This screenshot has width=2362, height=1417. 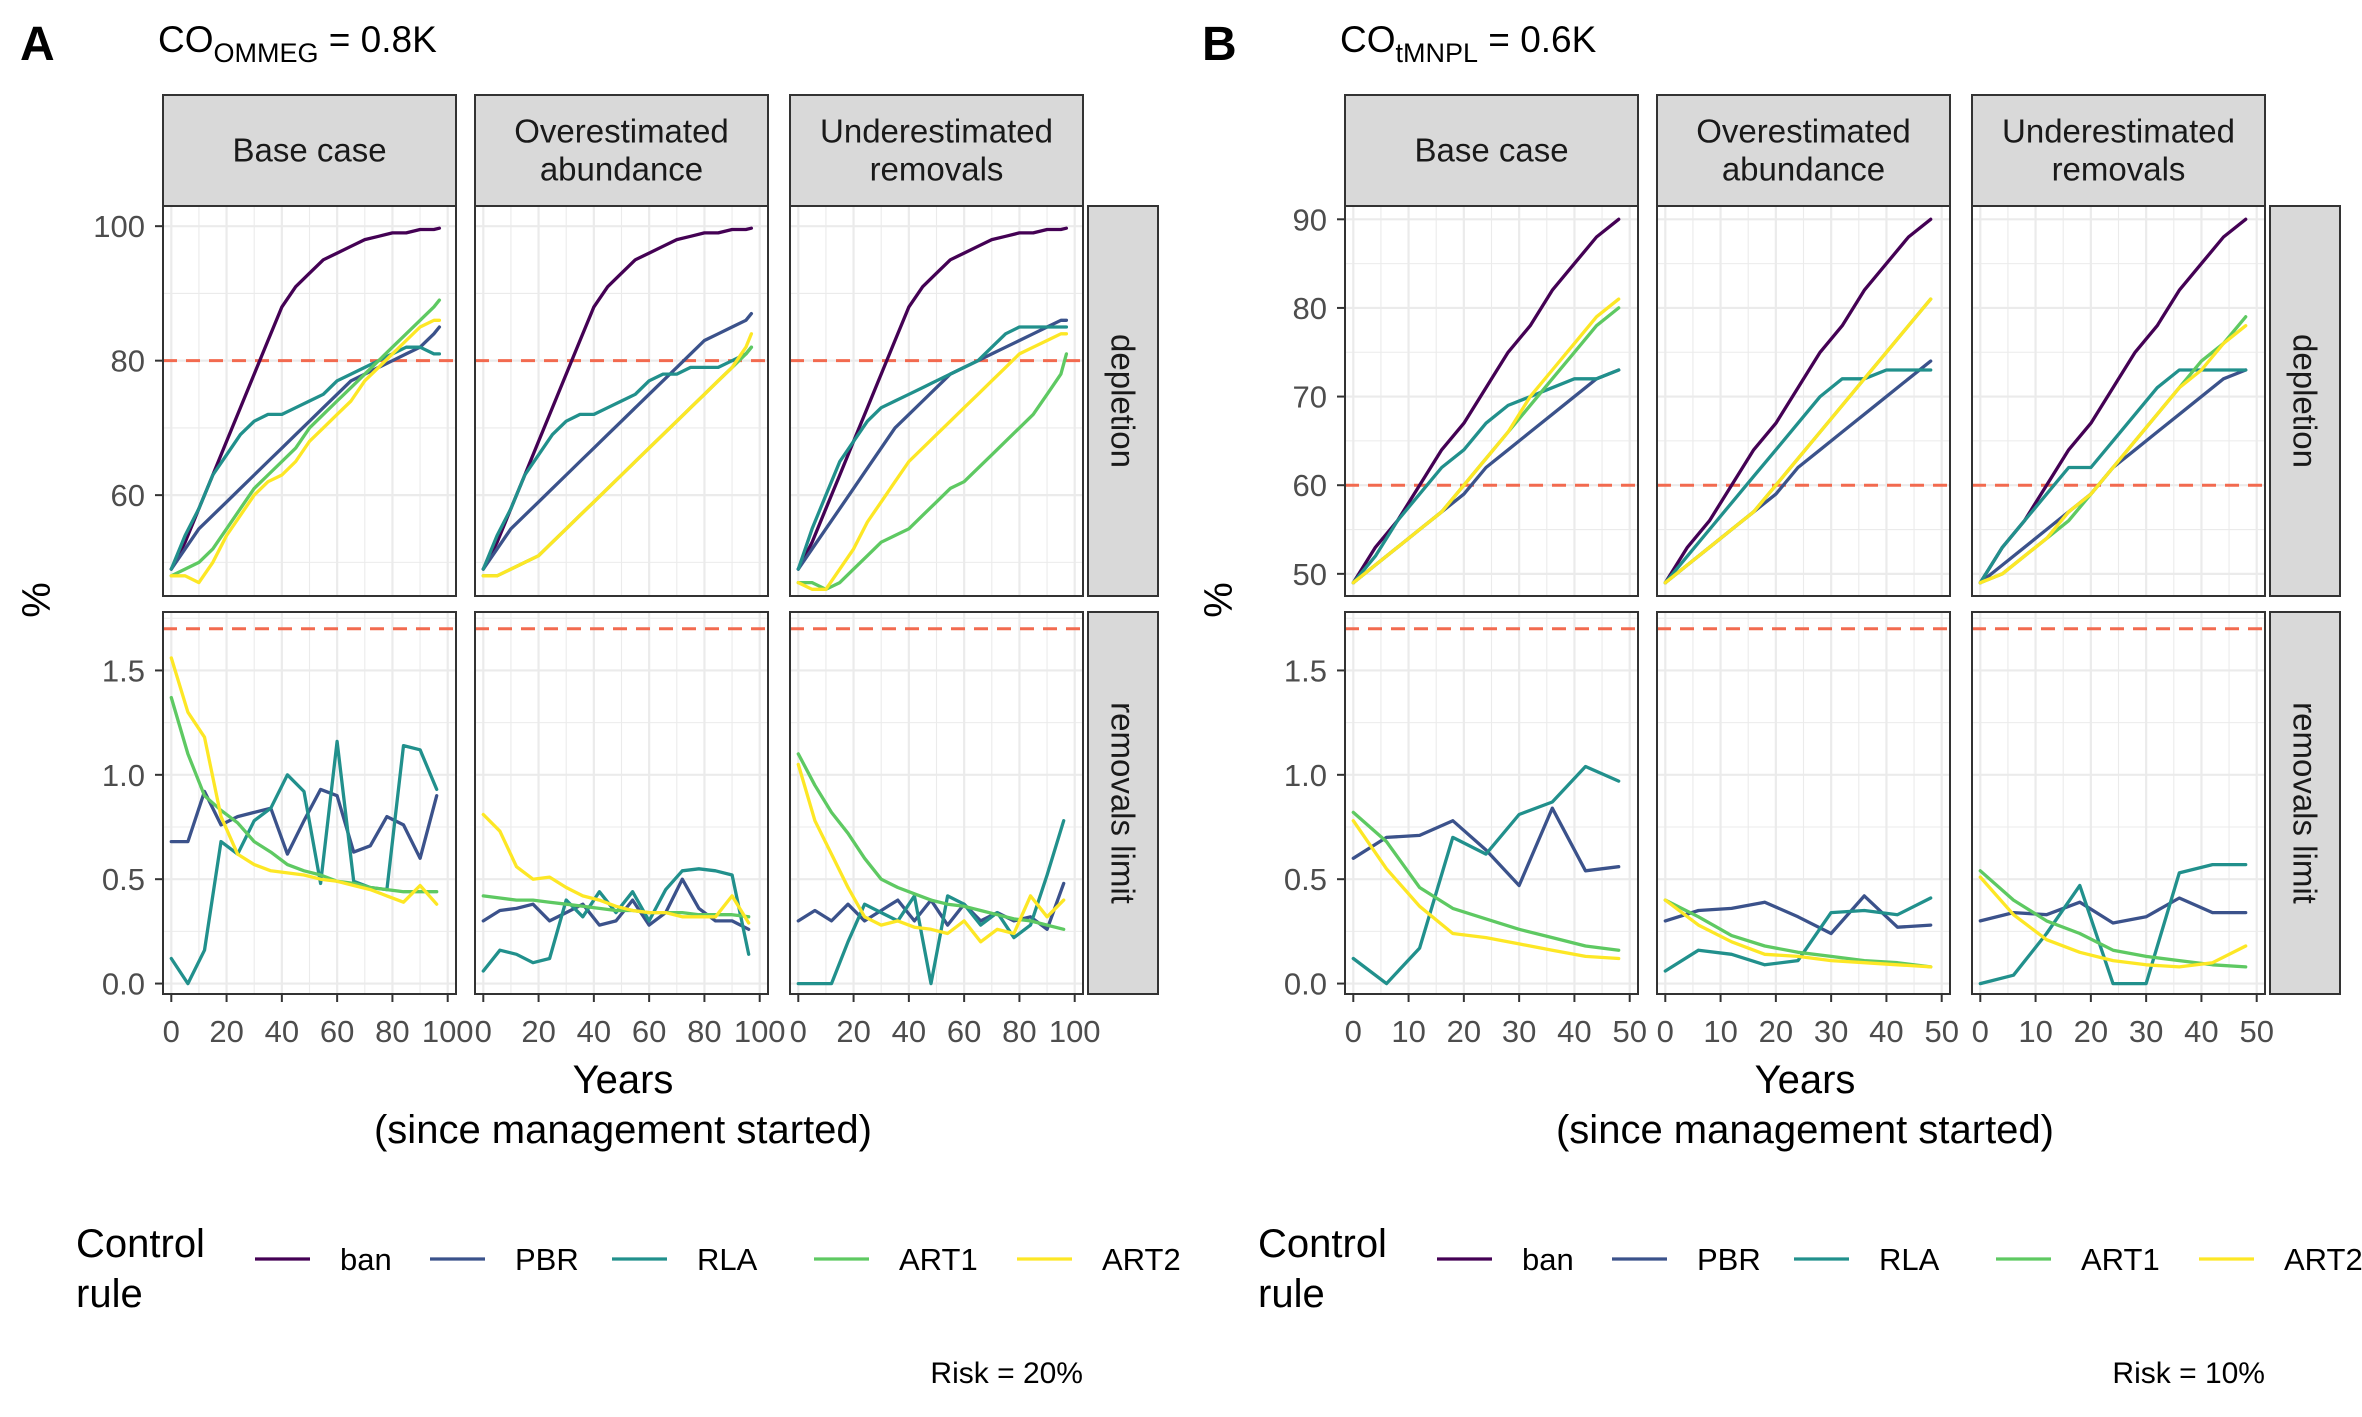 What do you see at coordinates (186, 39) in the screenshot?
I see `panel-title-main: CO` at bounding box center [186, 39].